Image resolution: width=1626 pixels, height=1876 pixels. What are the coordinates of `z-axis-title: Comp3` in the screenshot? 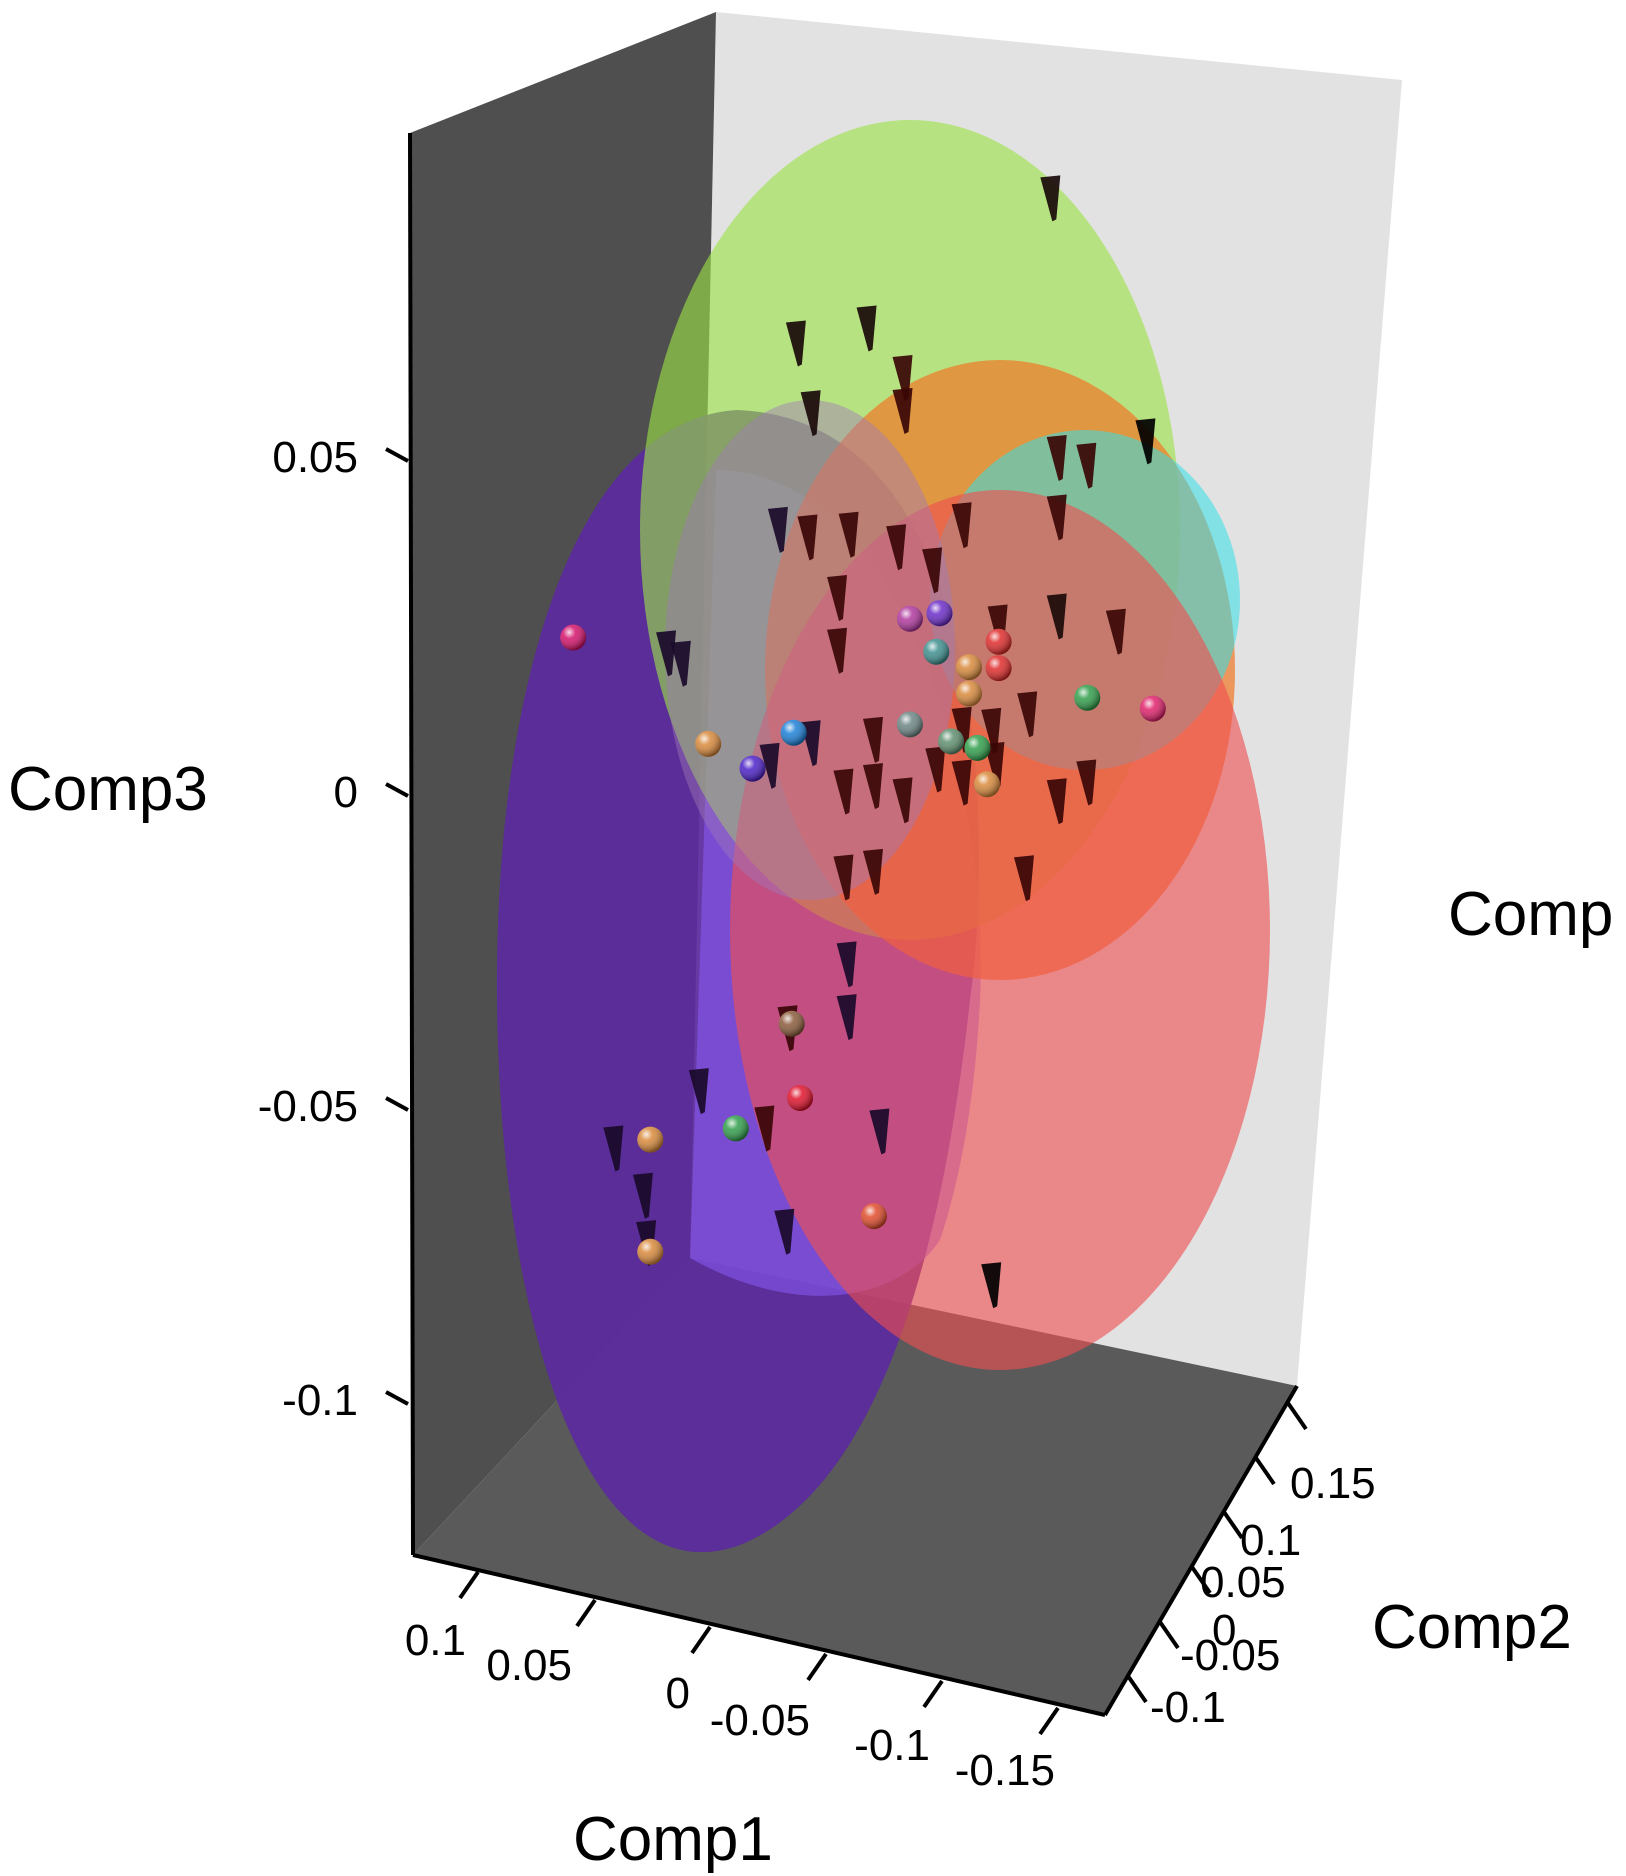 It's located at (108, 789).